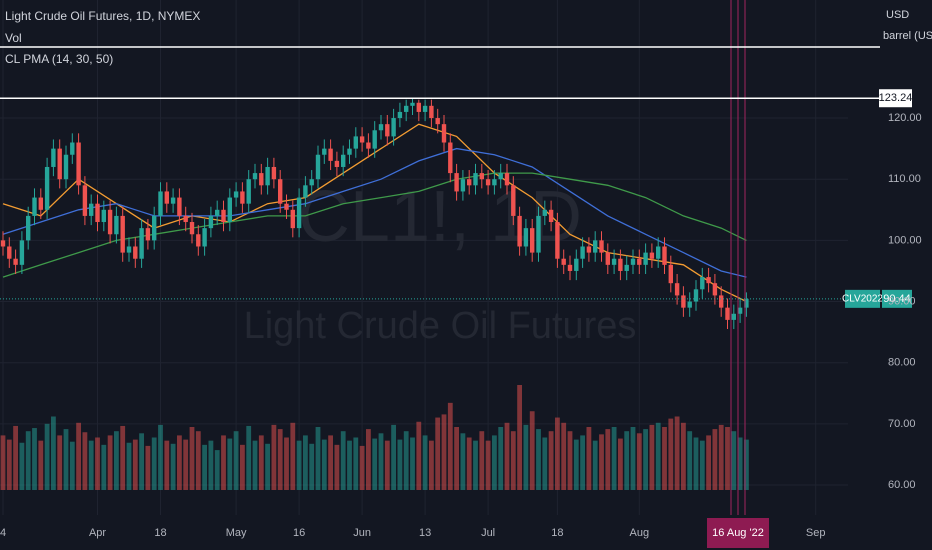  What do you see at coordinates (59, 59) in the screenshot?
I see `indicator-legend: CL PMA (14, 30, 50)` at bounding box center [59, 59].